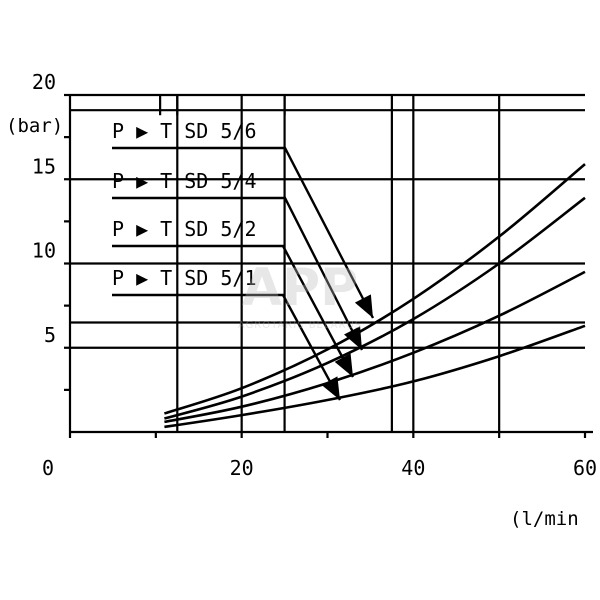 The width and height of the screenshot is (600, 600). What do you see at coordinates (413, 468) in the screenshot?
I see `x-tick-label: 40` at bounding box center [413, 468].